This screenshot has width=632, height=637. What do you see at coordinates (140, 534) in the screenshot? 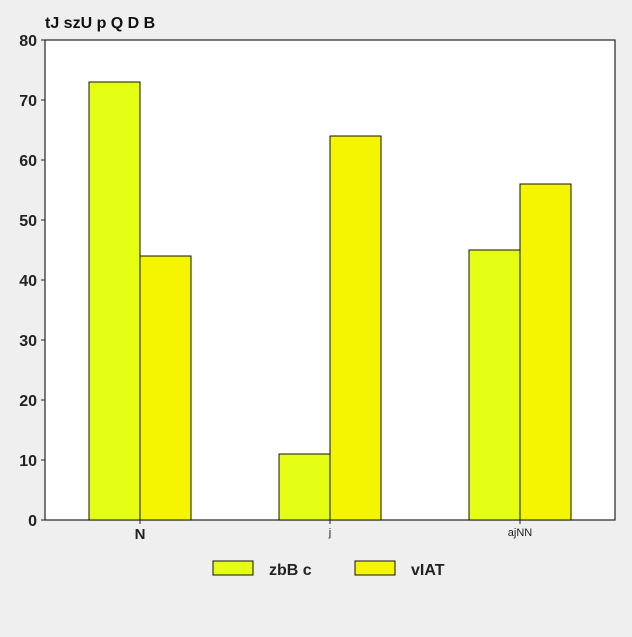
I see `x-tick-label: N` at bounding box center [140, 534].